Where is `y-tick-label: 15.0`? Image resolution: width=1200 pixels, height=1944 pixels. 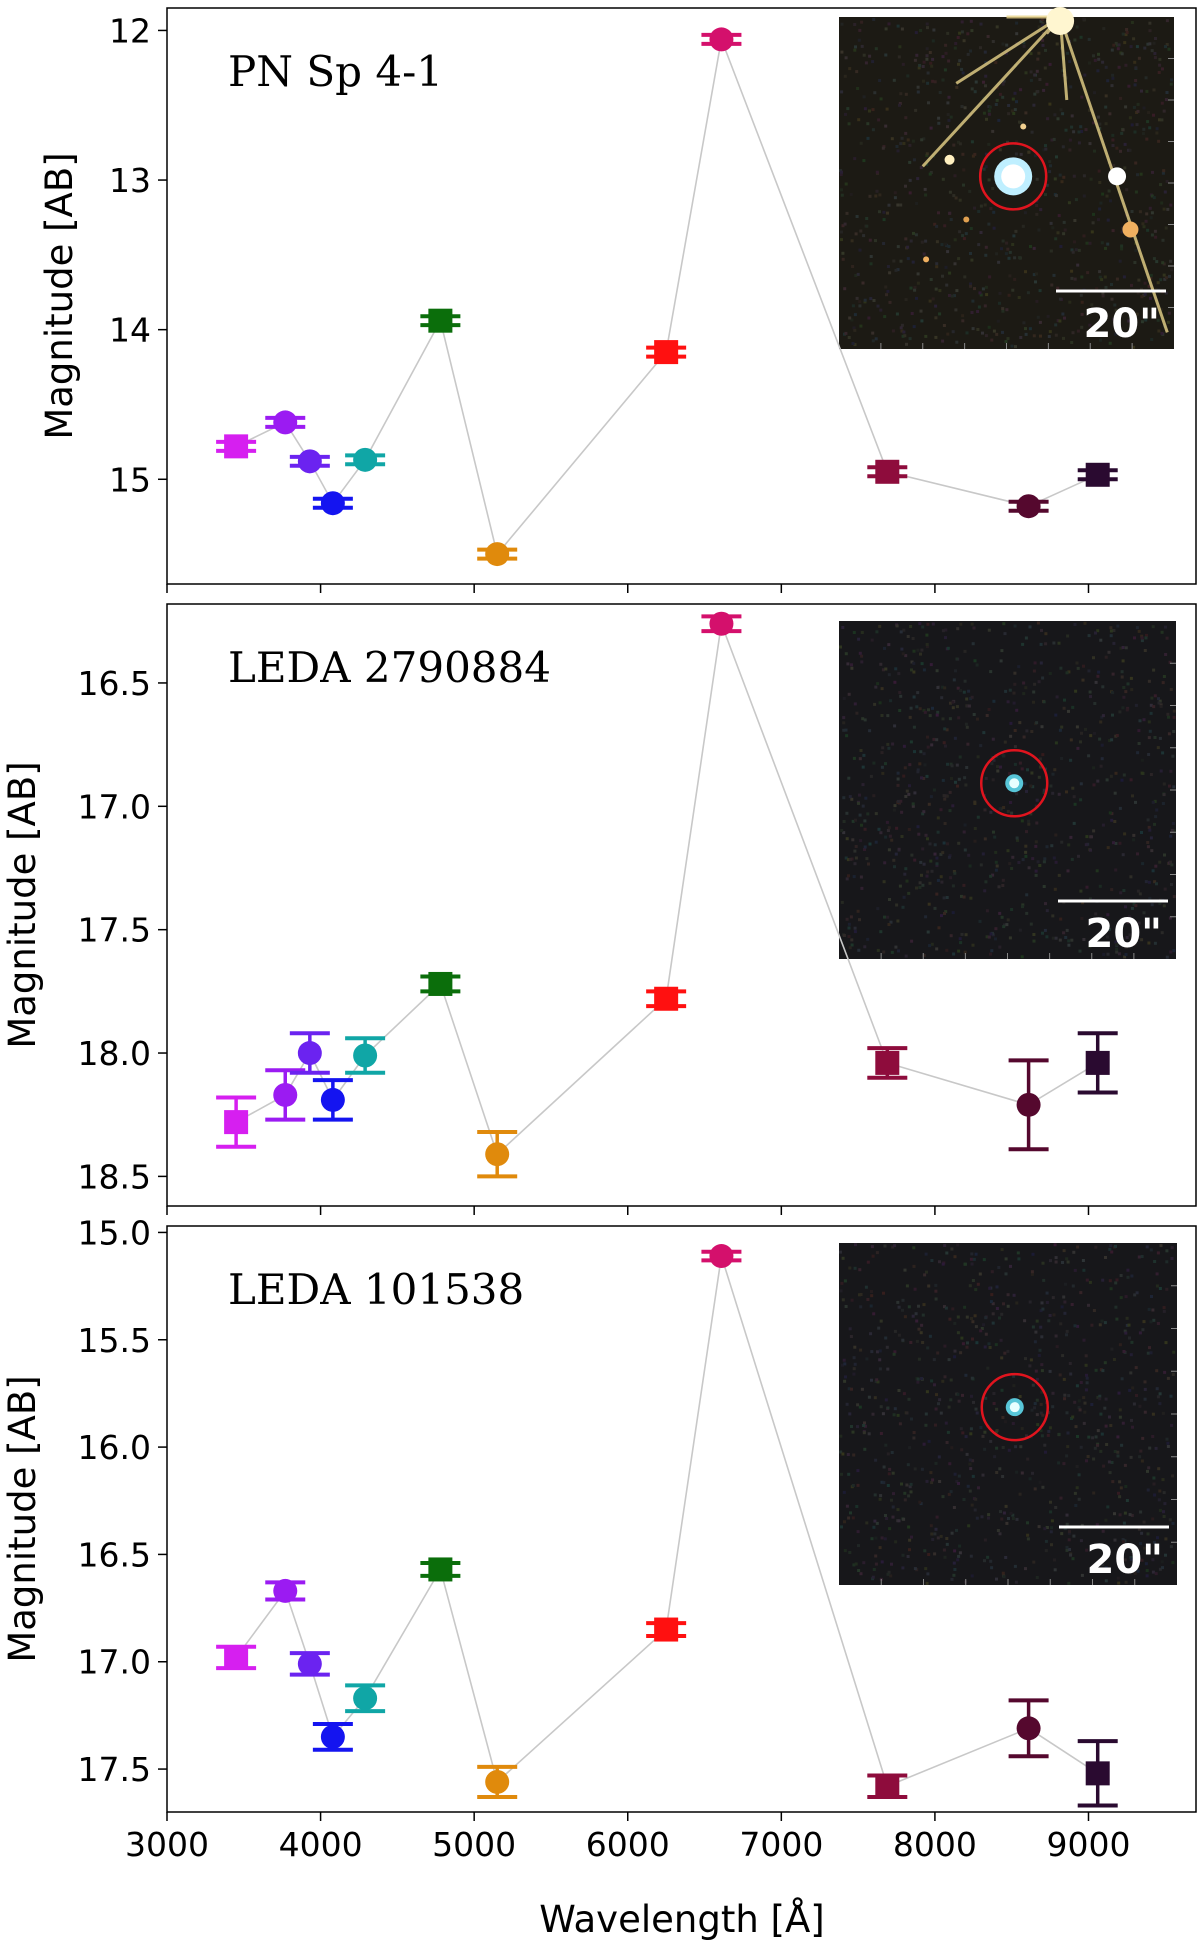 y-tick-label: 15.0 is located at coordinates (114, 1232).